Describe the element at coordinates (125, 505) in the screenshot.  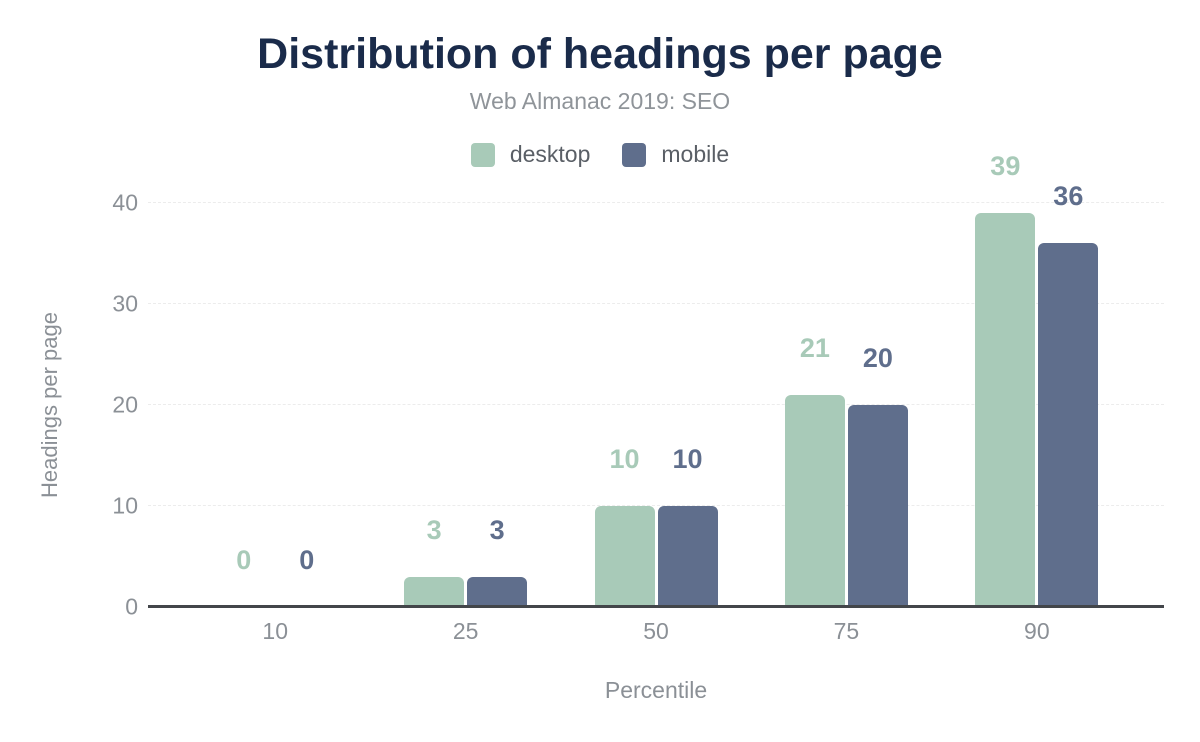
I see `y-tick-label-10: 10` at that location.